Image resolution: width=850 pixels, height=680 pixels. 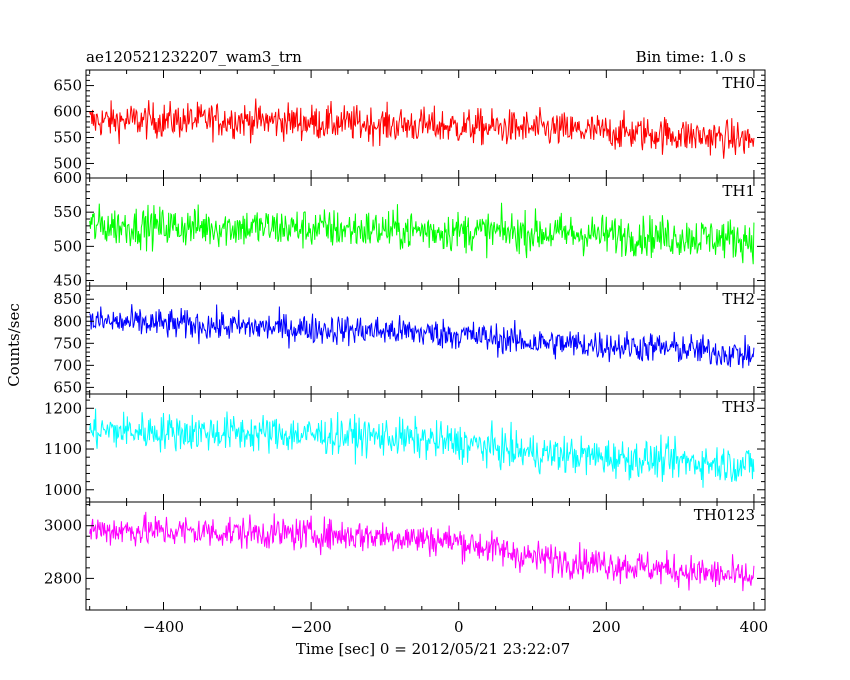 I want to click on series-line-th0123, so click(x=422, y=551).